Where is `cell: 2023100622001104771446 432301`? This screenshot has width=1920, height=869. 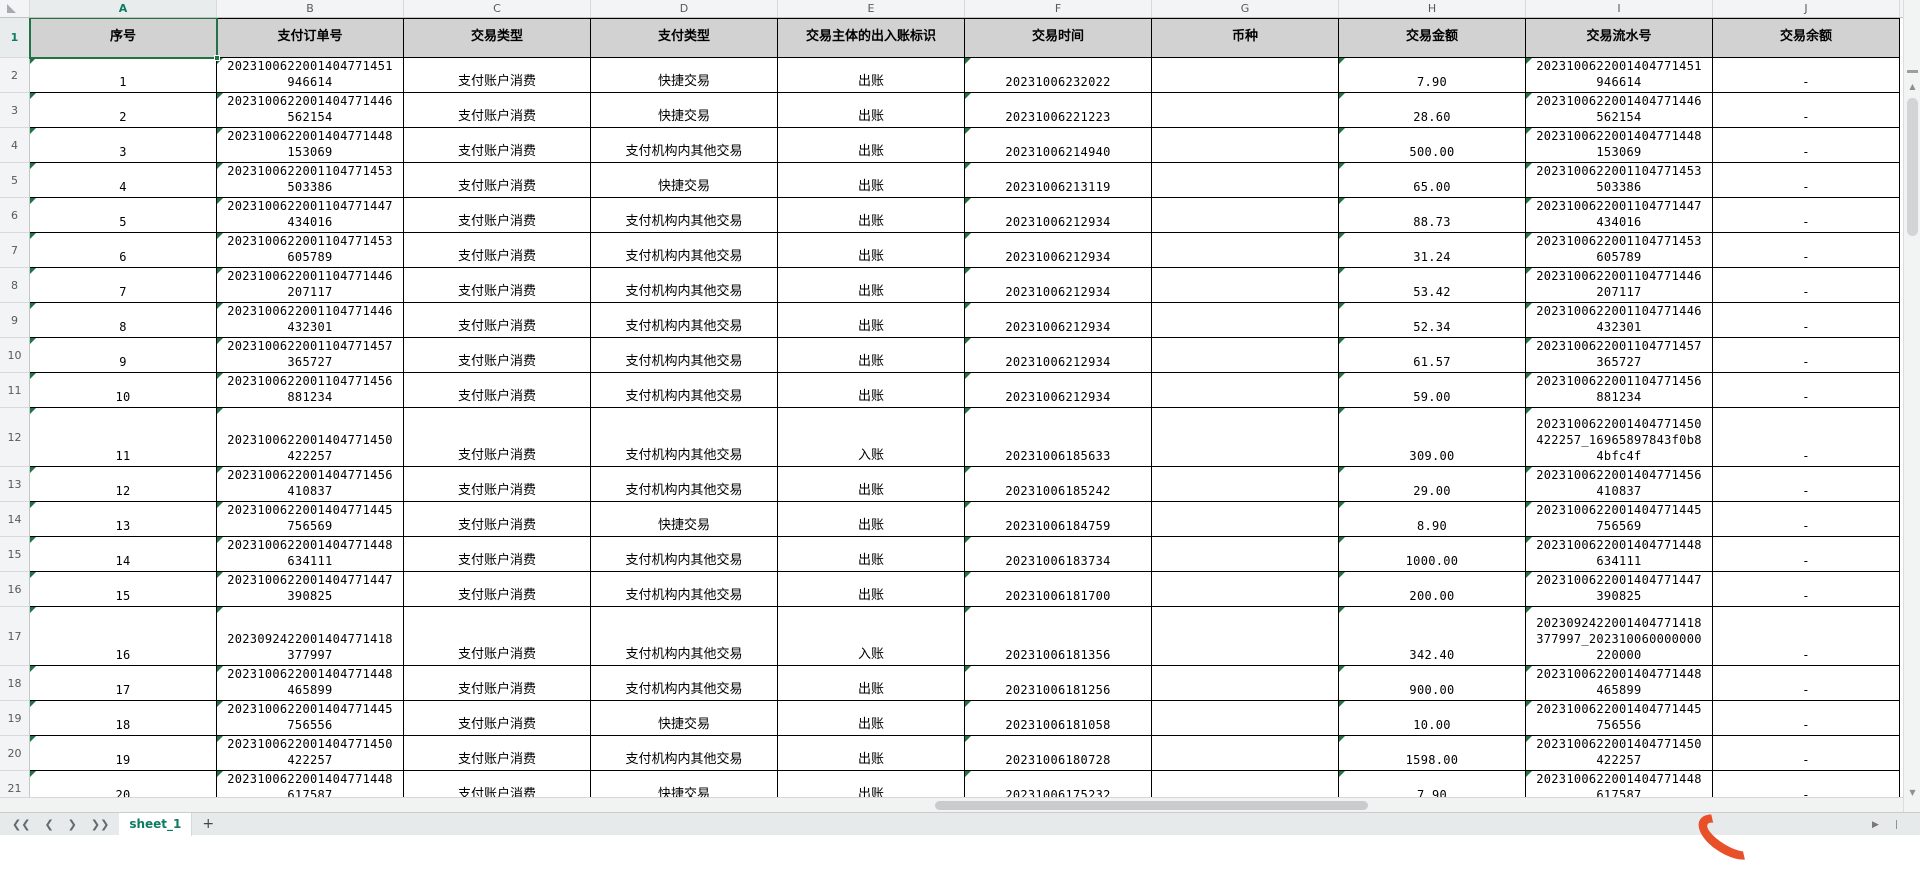 cell: 2023100622001104771446 432301 is located at coordinates (310, 320).